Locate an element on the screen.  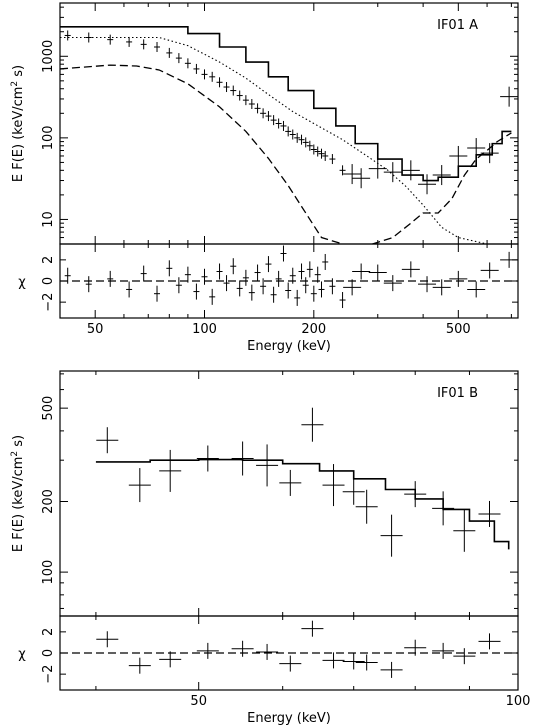
panel-a-x-tick-label-200: 200 is located at coordinates (313, 329).